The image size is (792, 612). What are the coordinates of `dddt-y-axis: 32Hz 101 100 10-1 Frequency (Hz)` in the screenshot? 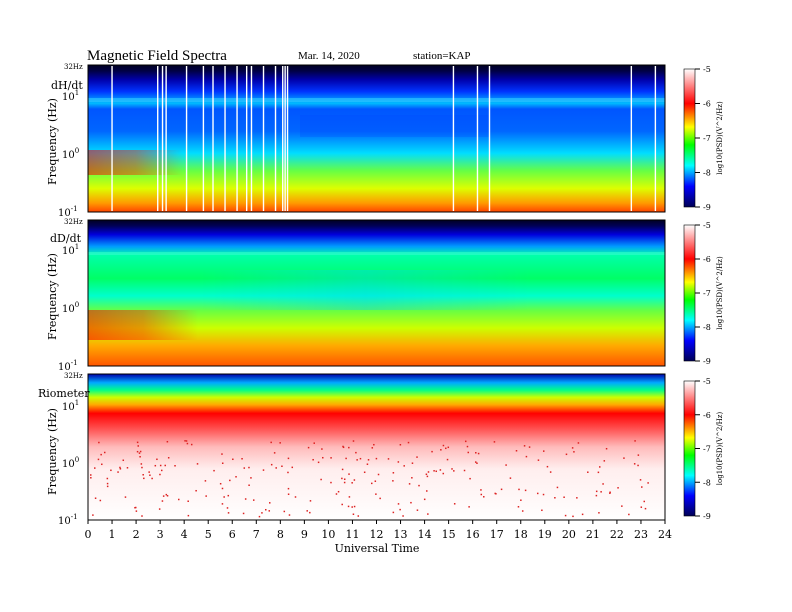 It's located at (64, 295).